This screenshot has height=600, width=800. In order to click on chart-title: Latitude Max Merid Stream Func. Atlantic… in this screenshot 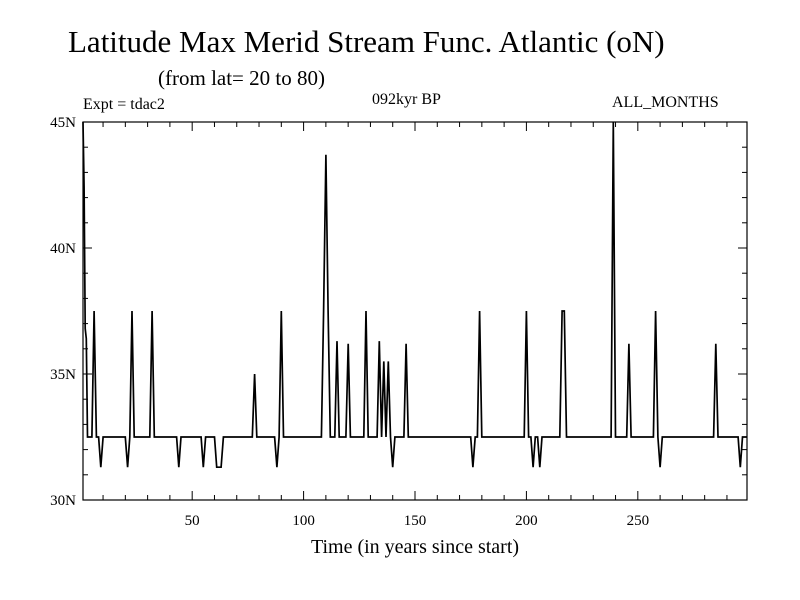, I will do `click(366, 41)`.